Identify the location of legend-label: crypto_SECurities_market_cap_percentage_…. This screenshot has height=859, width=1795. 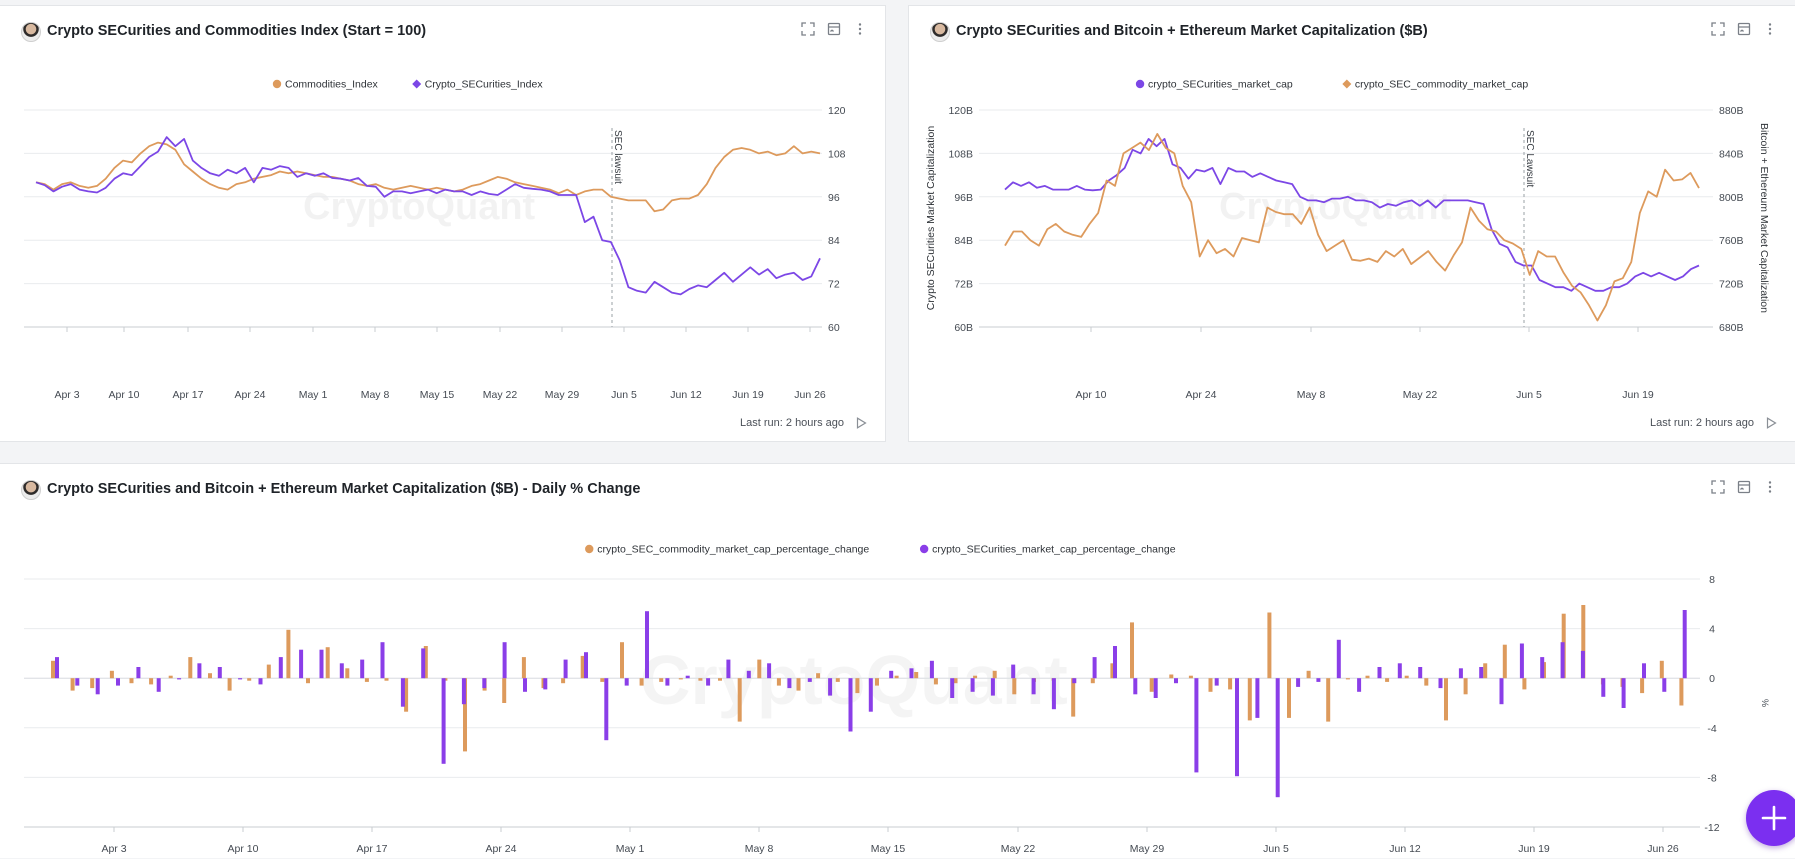
(1054, 550).